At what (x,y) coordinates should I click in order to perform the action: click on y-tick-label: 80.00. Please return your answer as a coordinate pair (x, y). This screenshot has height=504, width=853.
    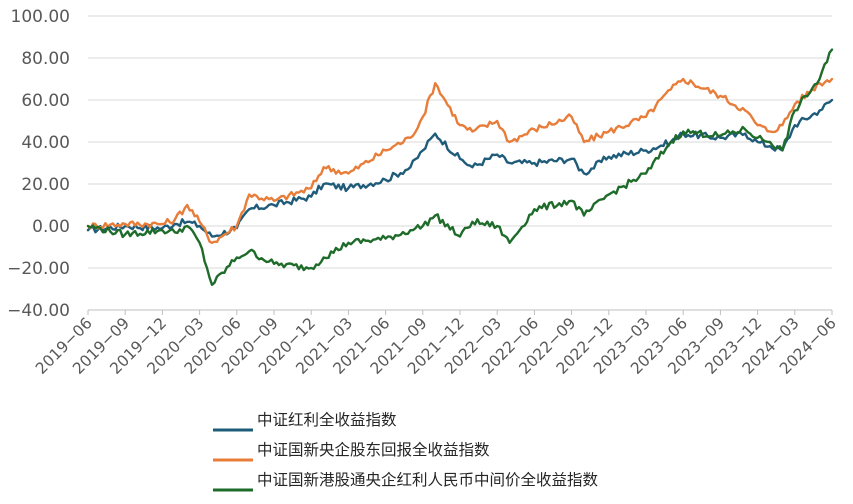
    Looking at the image, I should click on (45, 59).